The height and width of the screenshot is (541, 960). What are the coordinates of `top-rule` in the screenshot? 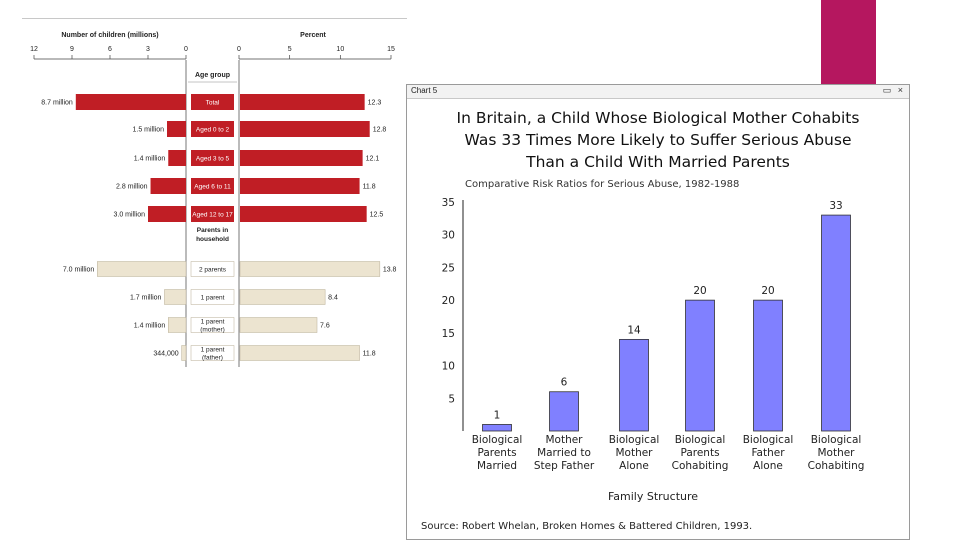 It's located at (214, 18).